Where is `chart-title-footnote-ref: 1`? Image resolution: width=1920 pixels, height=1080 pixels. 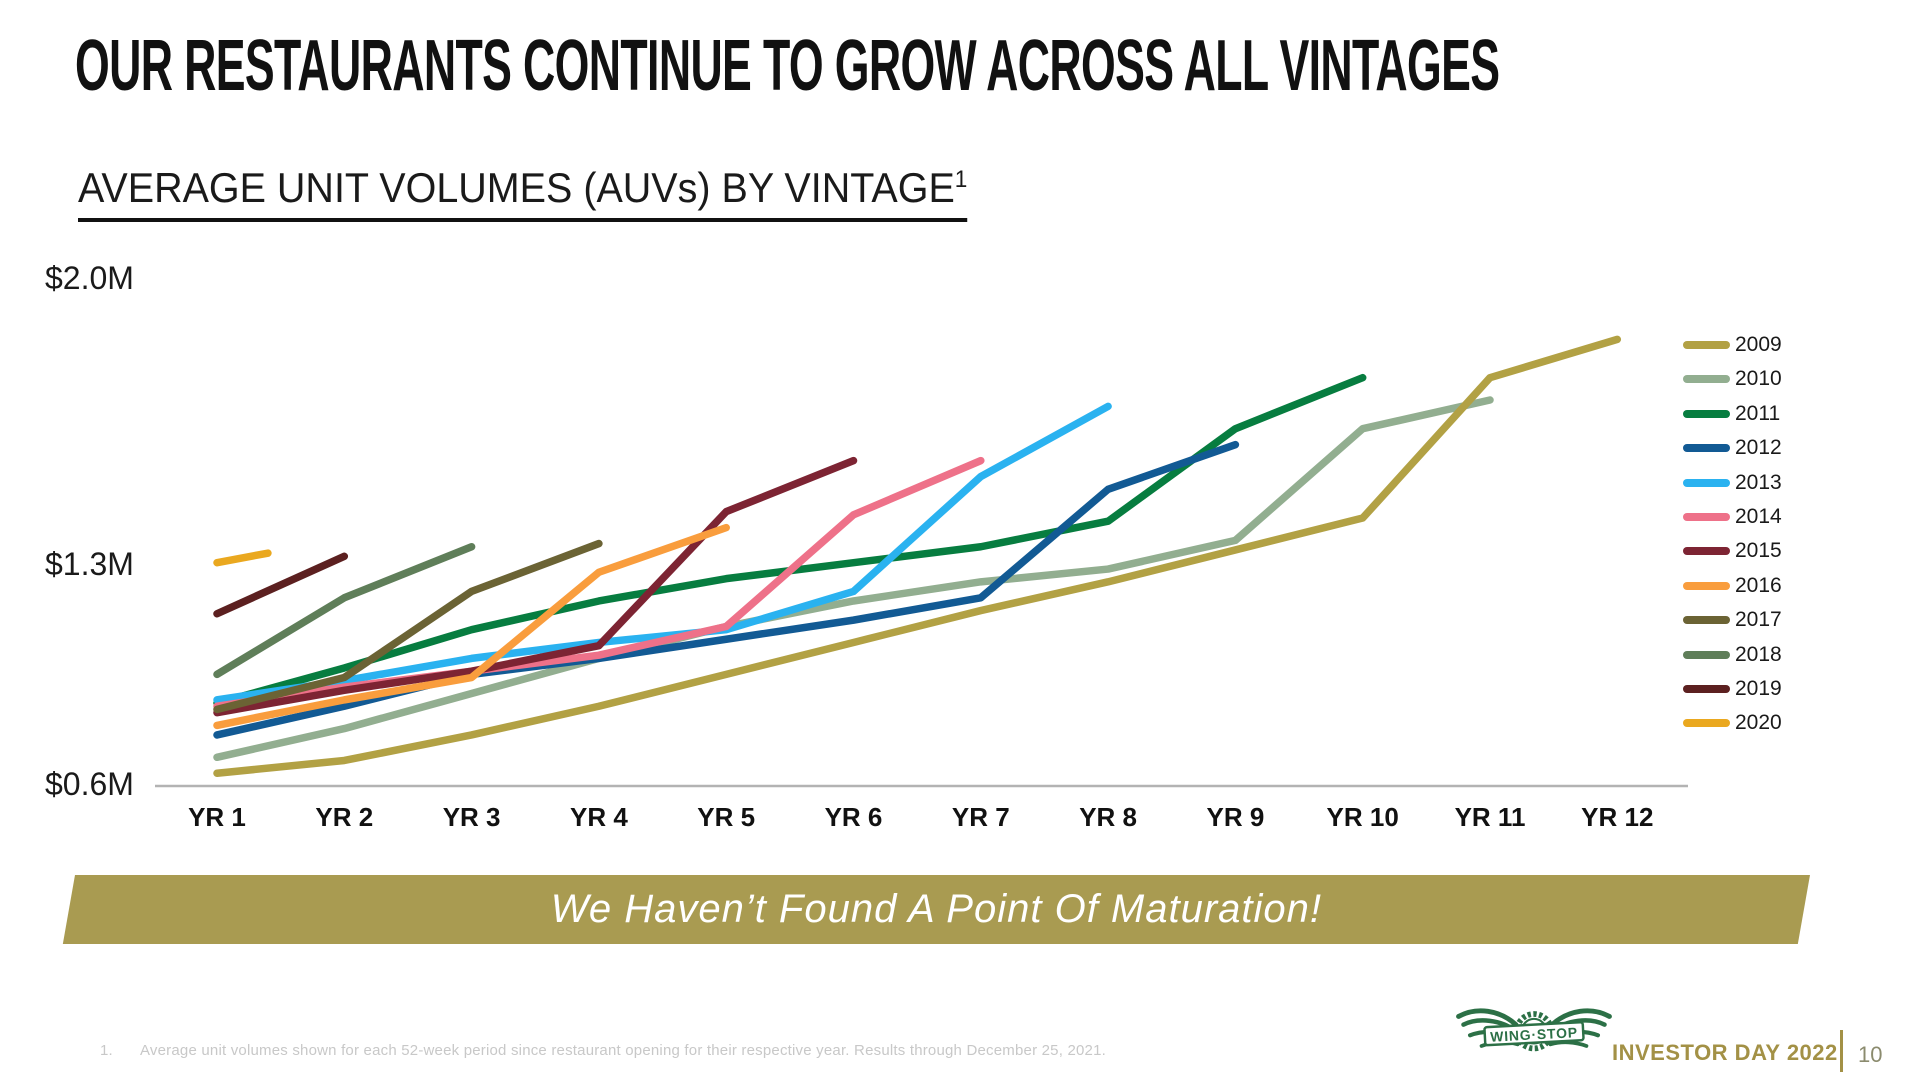 chart-title-footnote-ref: 1 is located at coordinates (961, 179).